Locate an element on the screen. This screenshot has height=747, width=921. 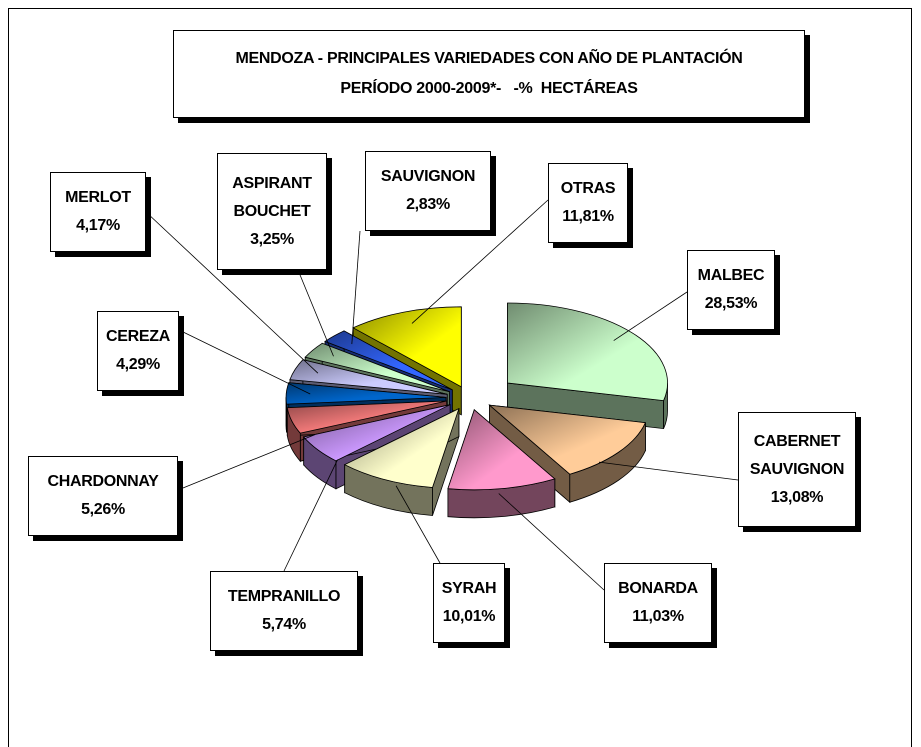
label-value: 28,53% is located at coordinates (731, 303).